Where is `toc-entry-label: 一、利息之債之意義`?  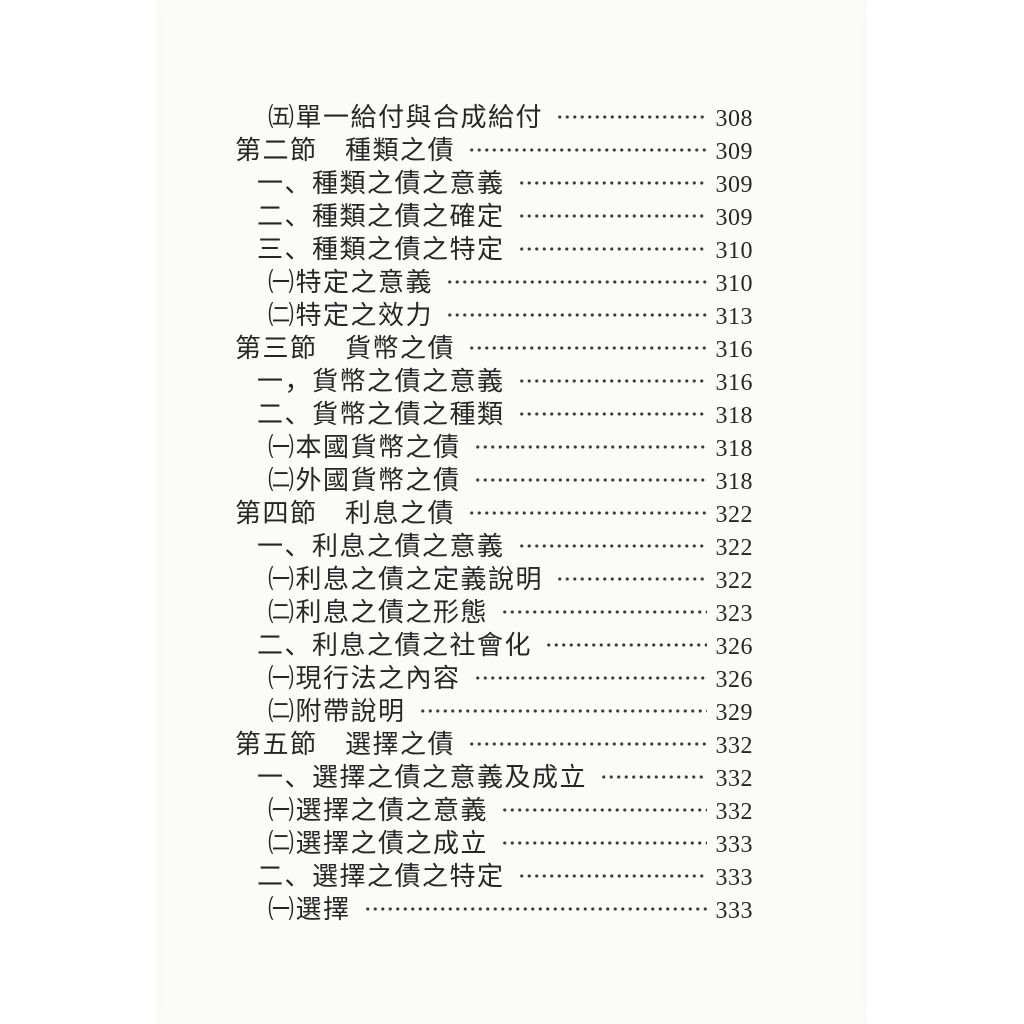
toc-entry-label: 一、利息之債之意義 is located at coordinates (381, 546).